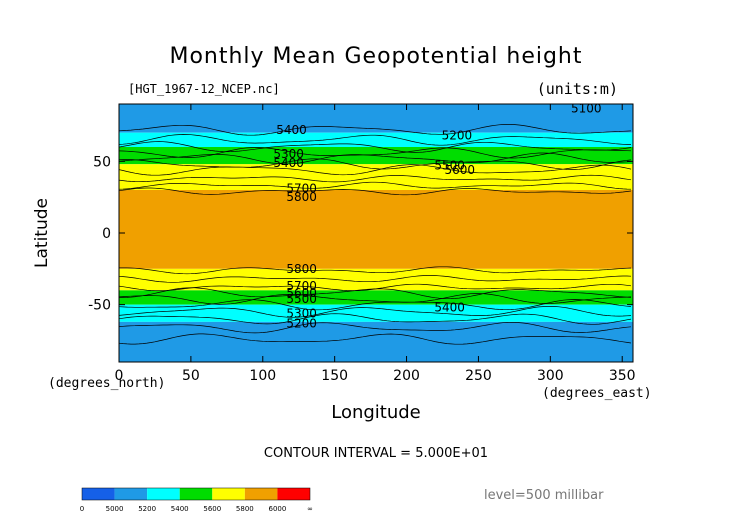  Describe the element at coordinates (102, 162) in the screenshot. I see `y-tick-label: 50` at that location.